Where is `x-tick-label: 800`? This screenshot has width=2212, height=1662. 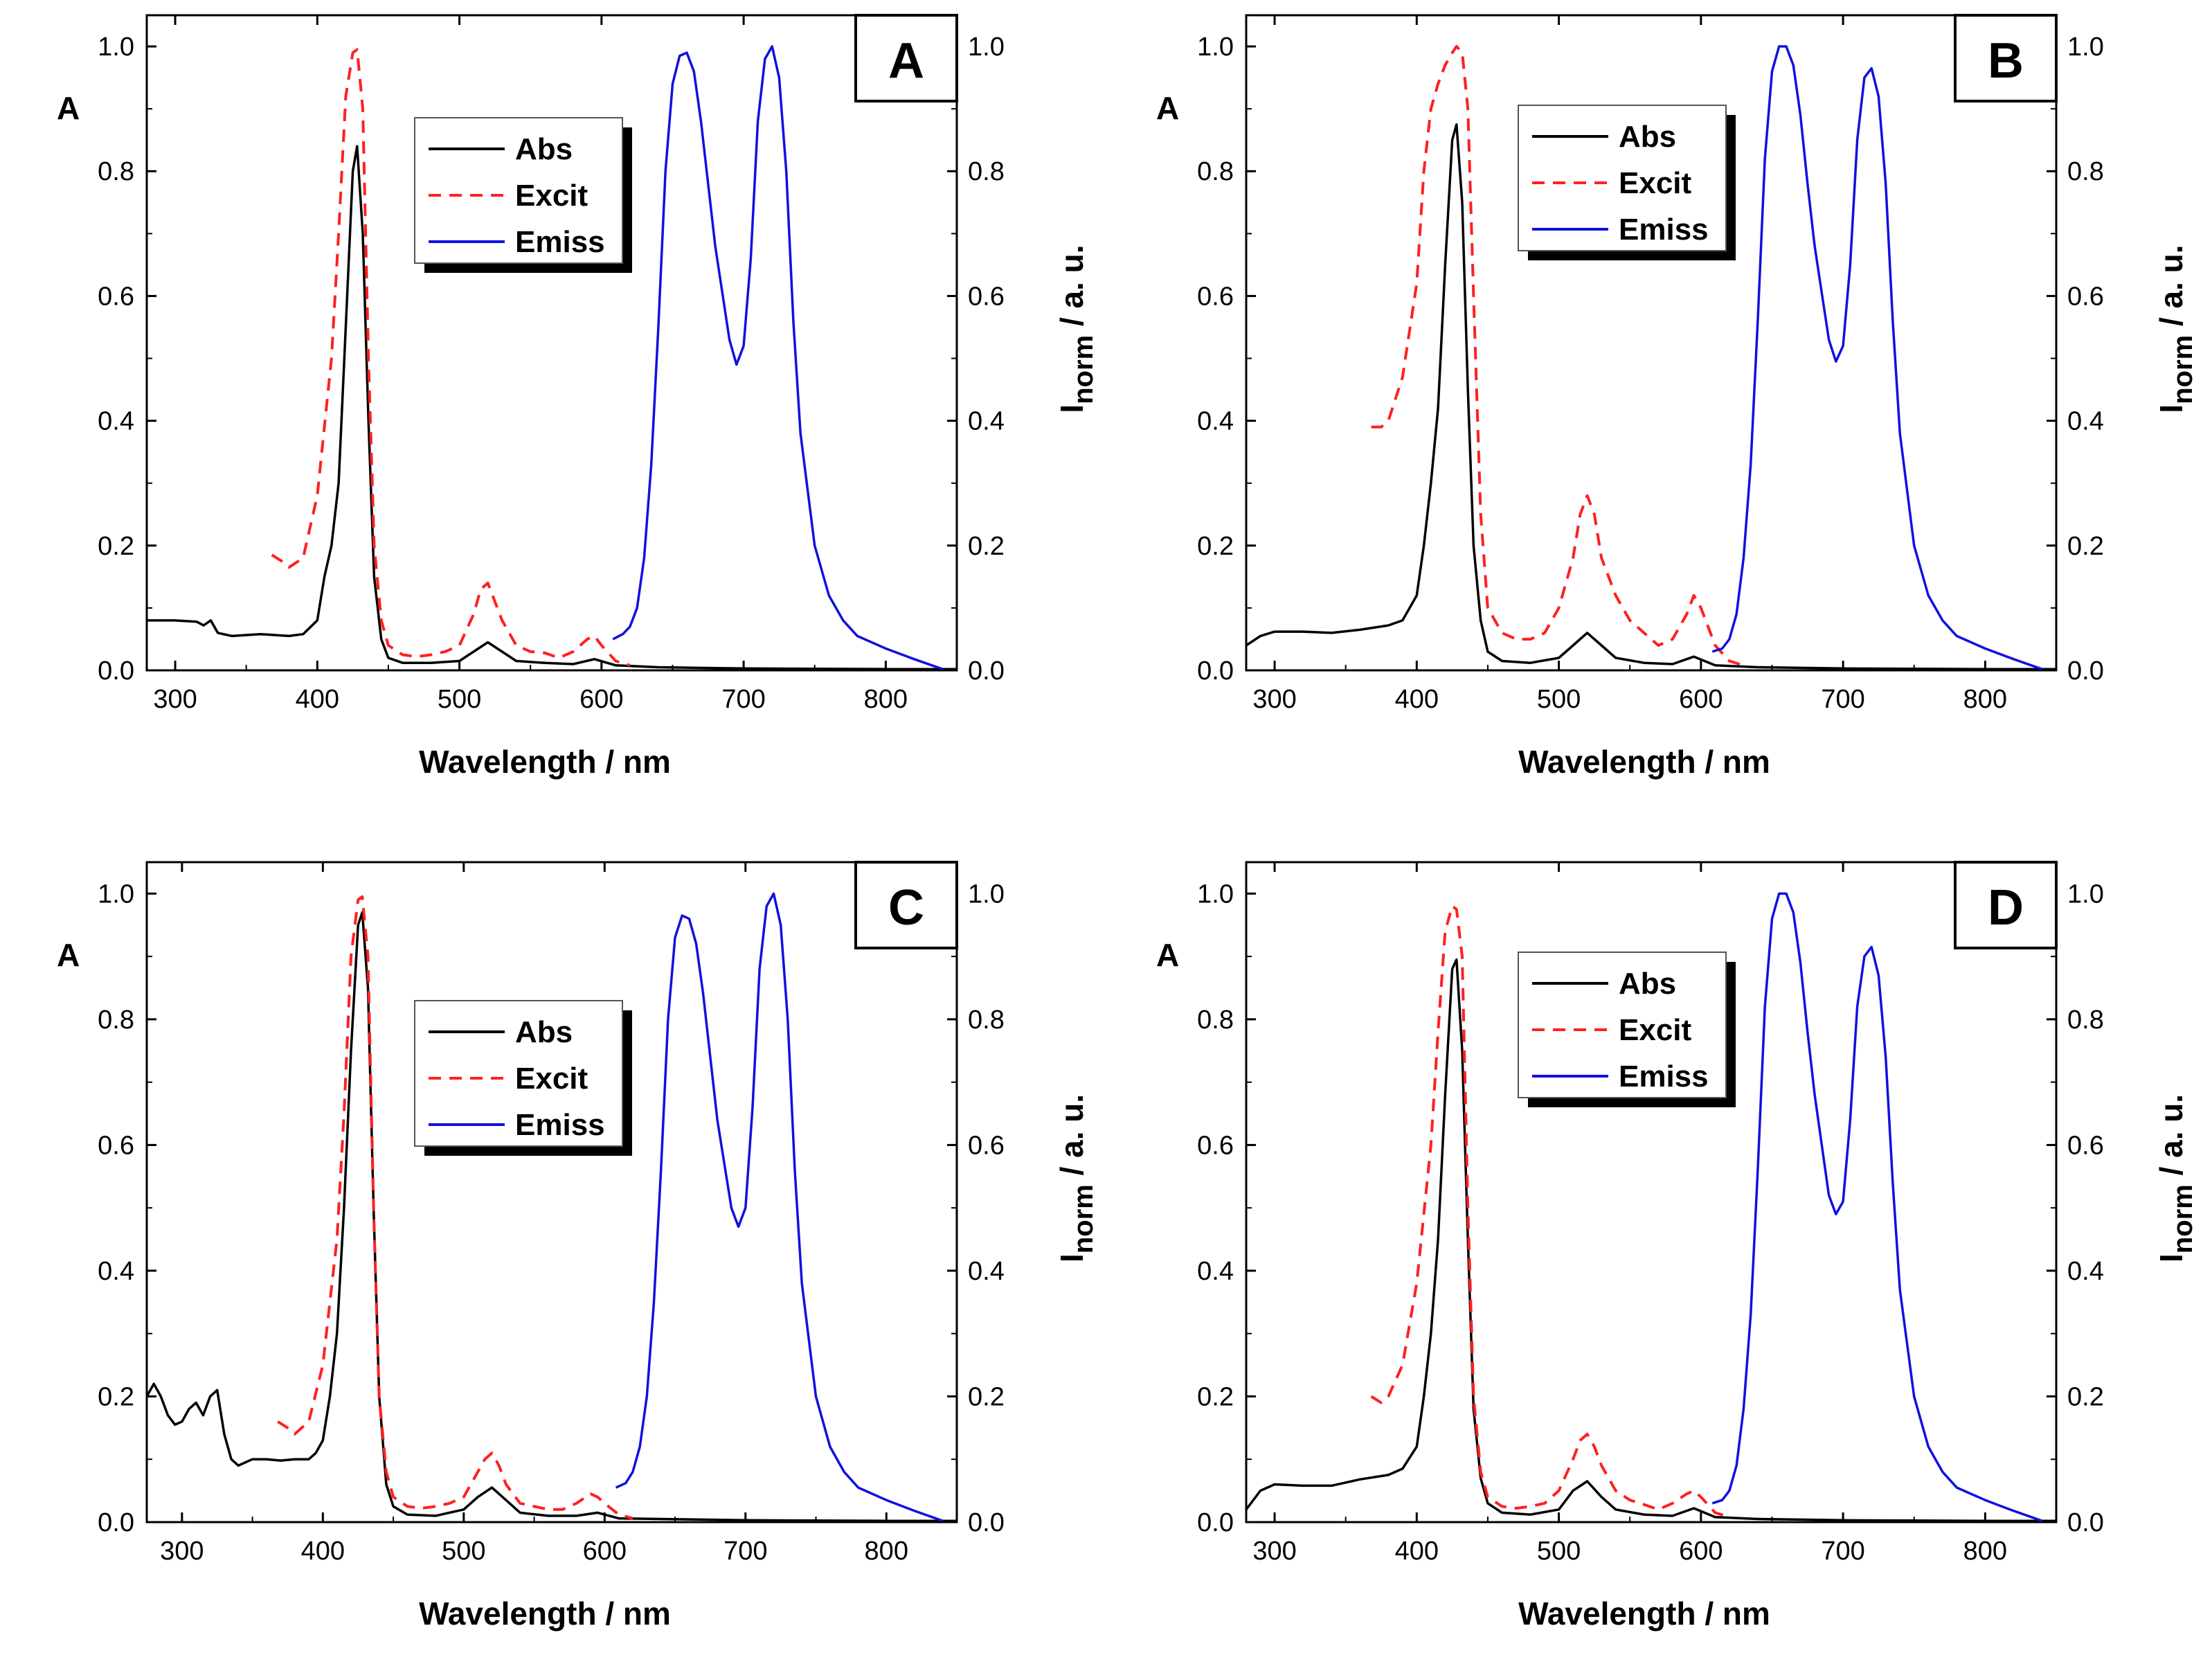
x-tick-label: 800 is located at coordinates (886, 1551).